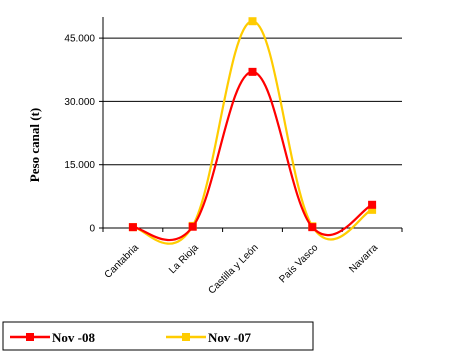 The width and height of the screenshot is (464, 351). What do you see at coordinates (79, 39) in the screenshot?
I see `y-tick-label: 45.000` at bounding box center [79, 39].